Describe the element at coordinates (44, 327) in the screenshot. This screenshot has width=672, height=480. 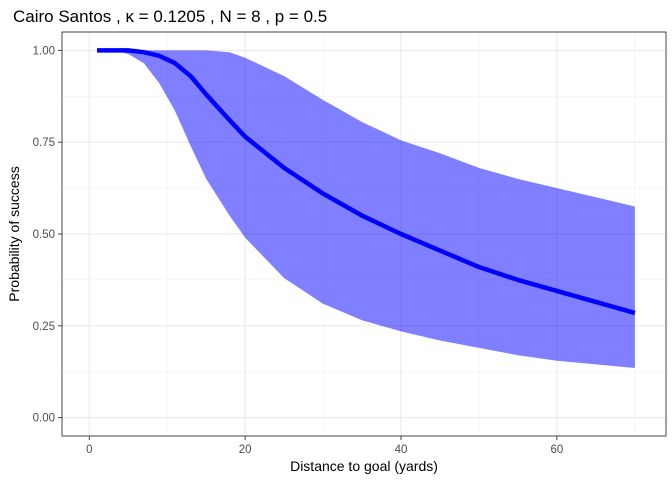
I see `y-tick-label: 0.25` at that location.